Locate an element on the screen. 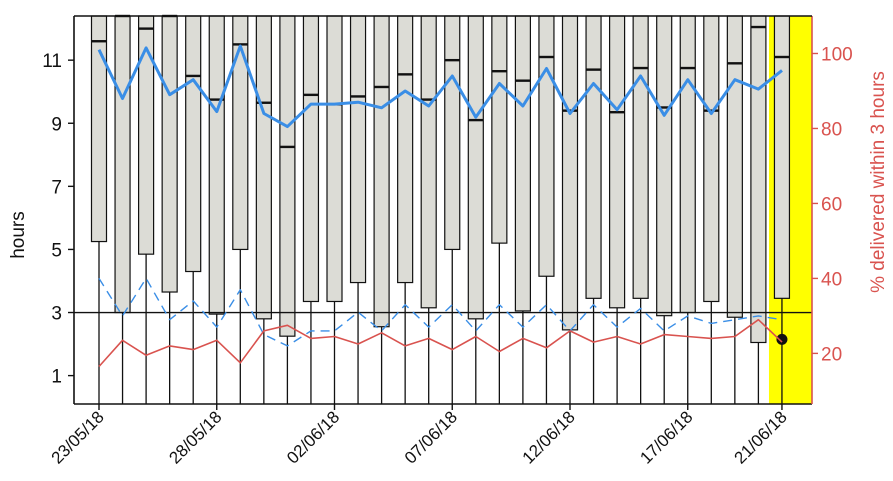 The image size is (893, 481). y-tick-label-left: 7 is located at coordinates (56, 187).